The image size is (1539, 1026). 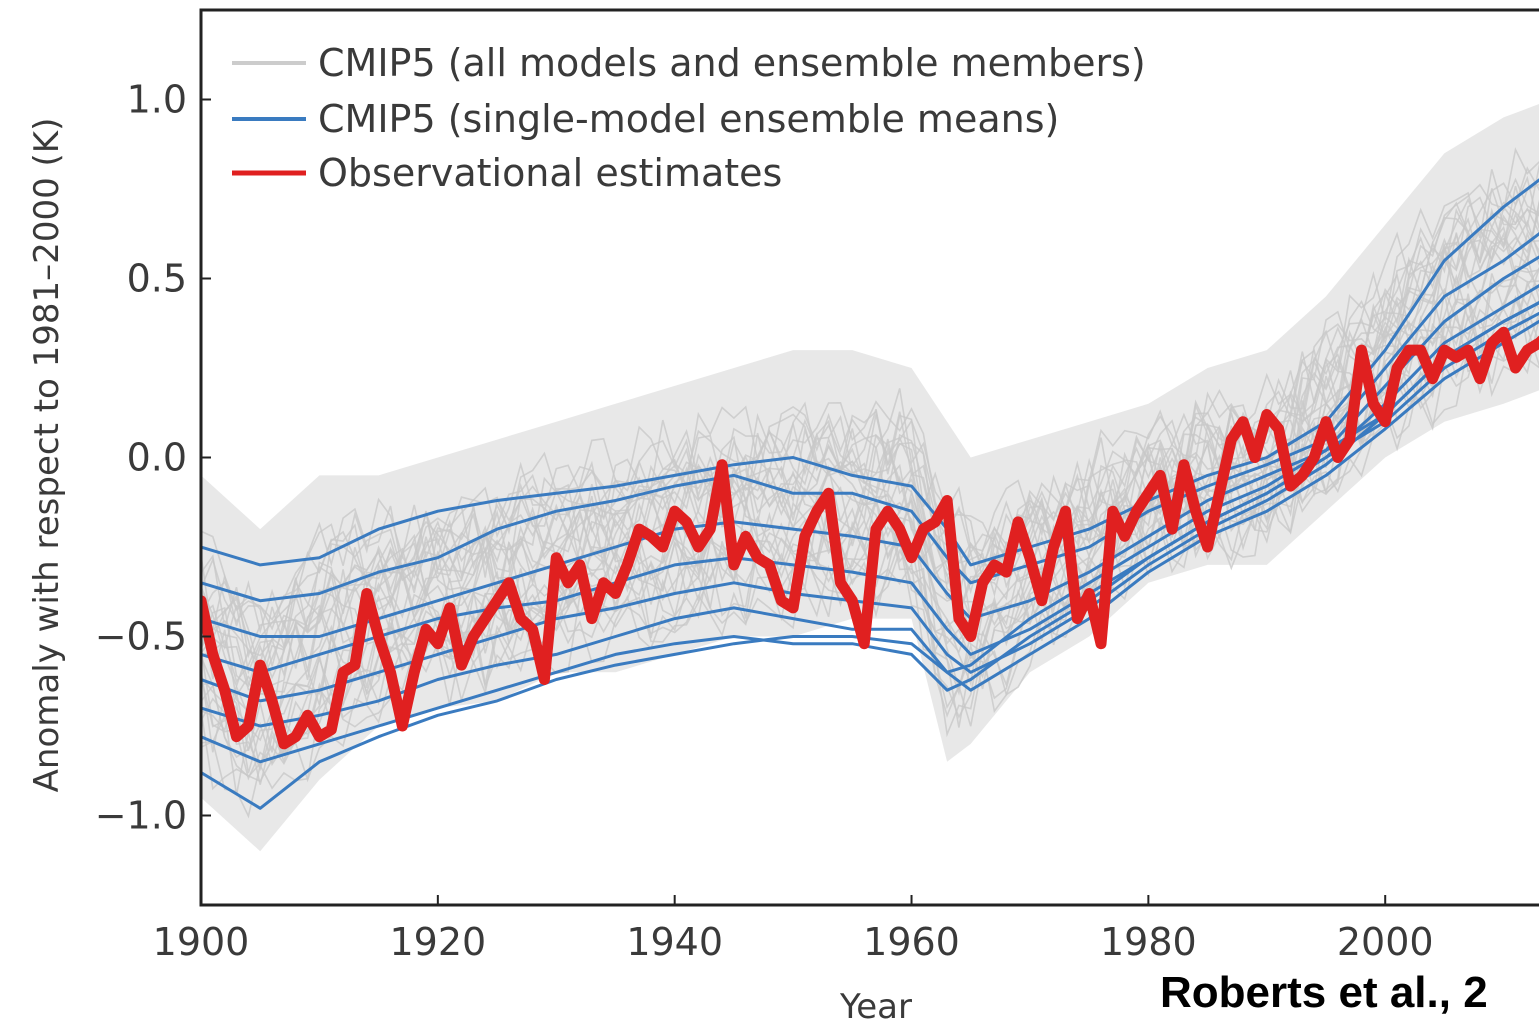 What do you see at coordinates (674, 942) in the screenshot?
I see `x-tick-label: 1940` at bounding box center [674, 942].